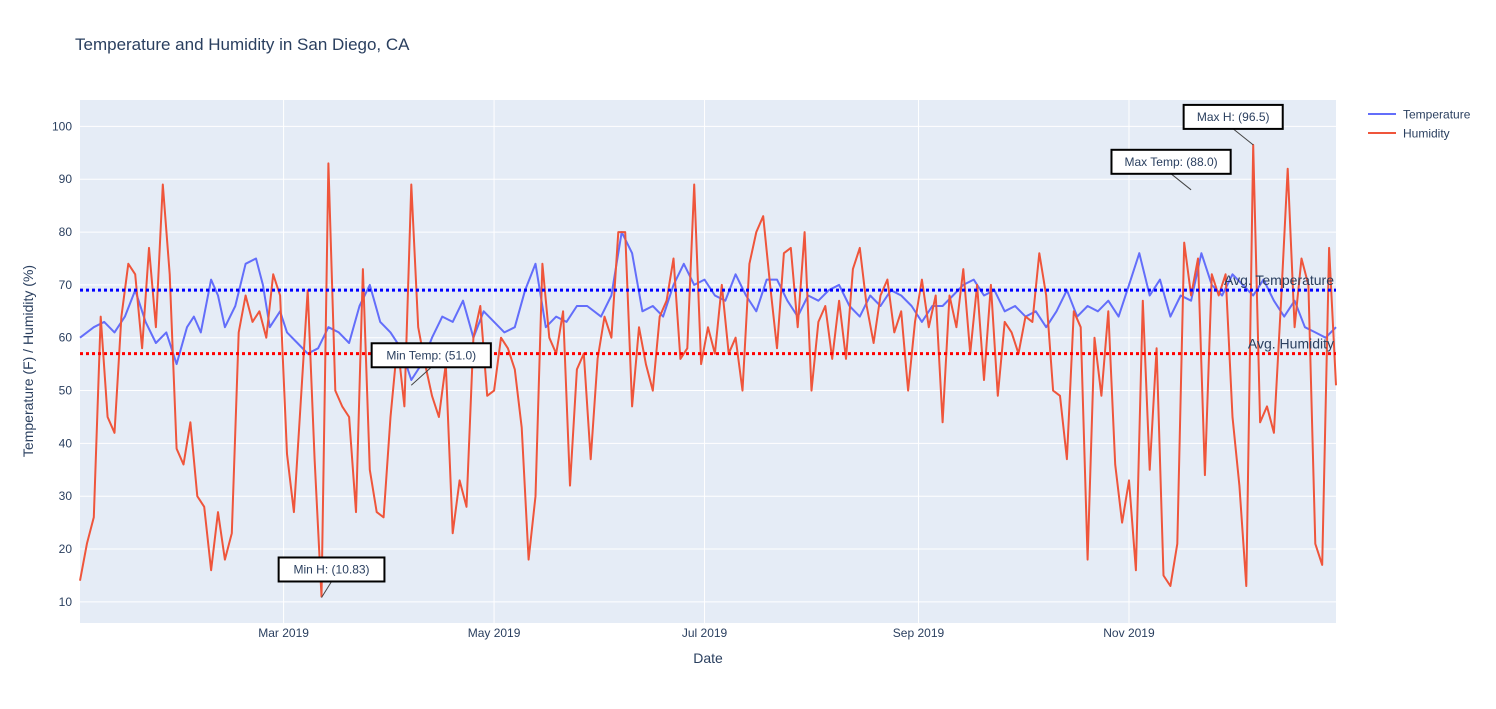 The height and width of the screenshot is (709, 1496). I want to click on y-tick-label: 20, so click(66, 549).